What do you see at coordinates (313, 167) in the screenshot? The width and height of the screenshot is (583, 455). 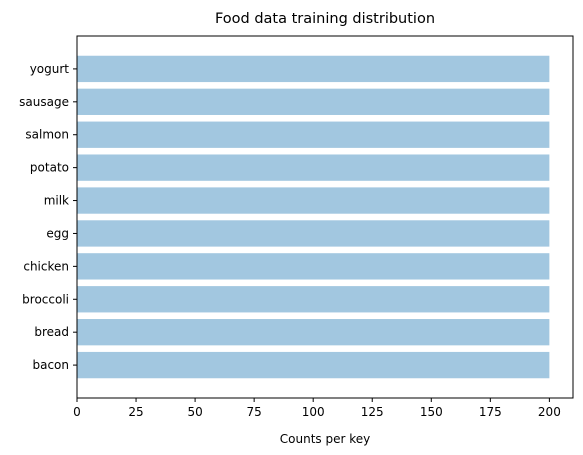 I see `bar-potato` at bounding box center [313, 167].